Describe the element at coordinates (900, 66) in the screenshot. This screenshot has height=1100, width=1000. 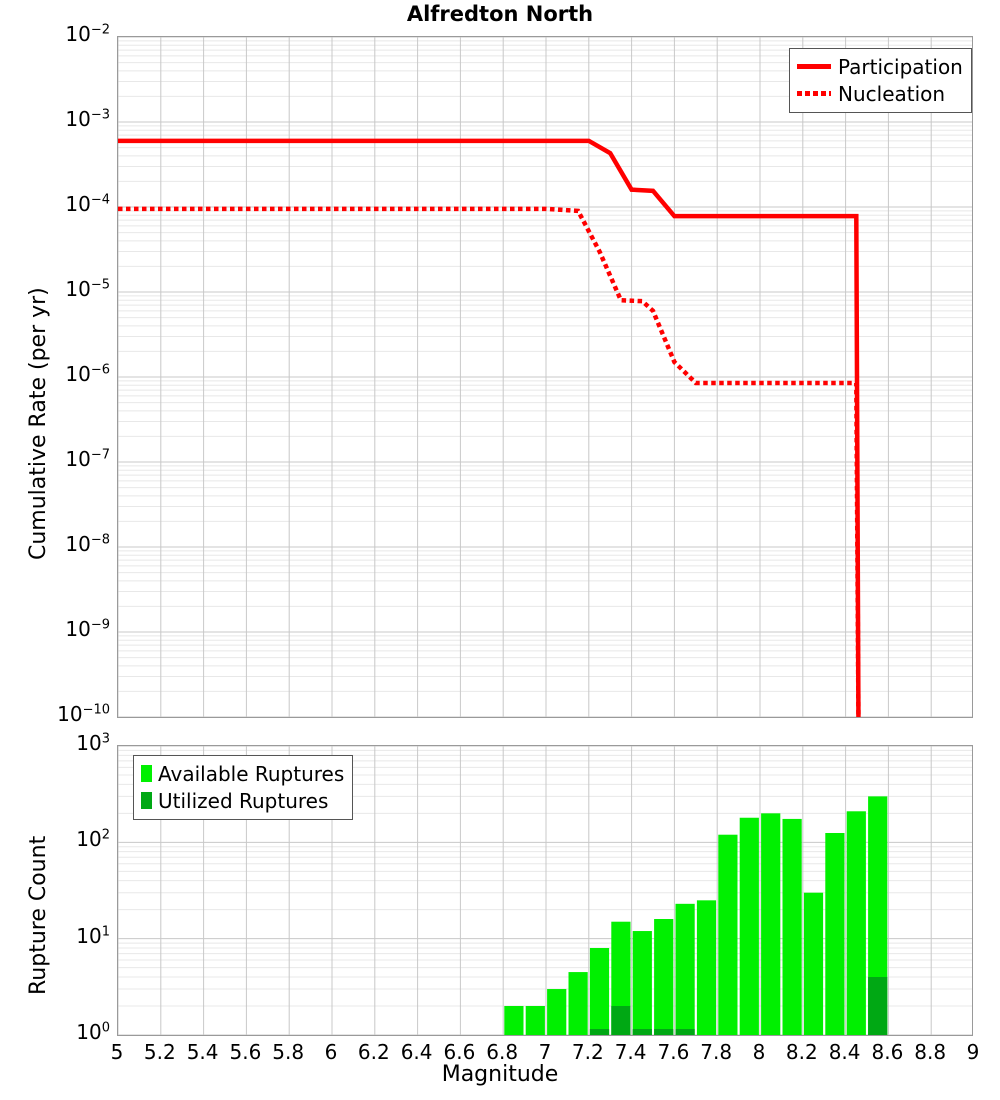
I see `legend-label-participation: Participation` at that location.